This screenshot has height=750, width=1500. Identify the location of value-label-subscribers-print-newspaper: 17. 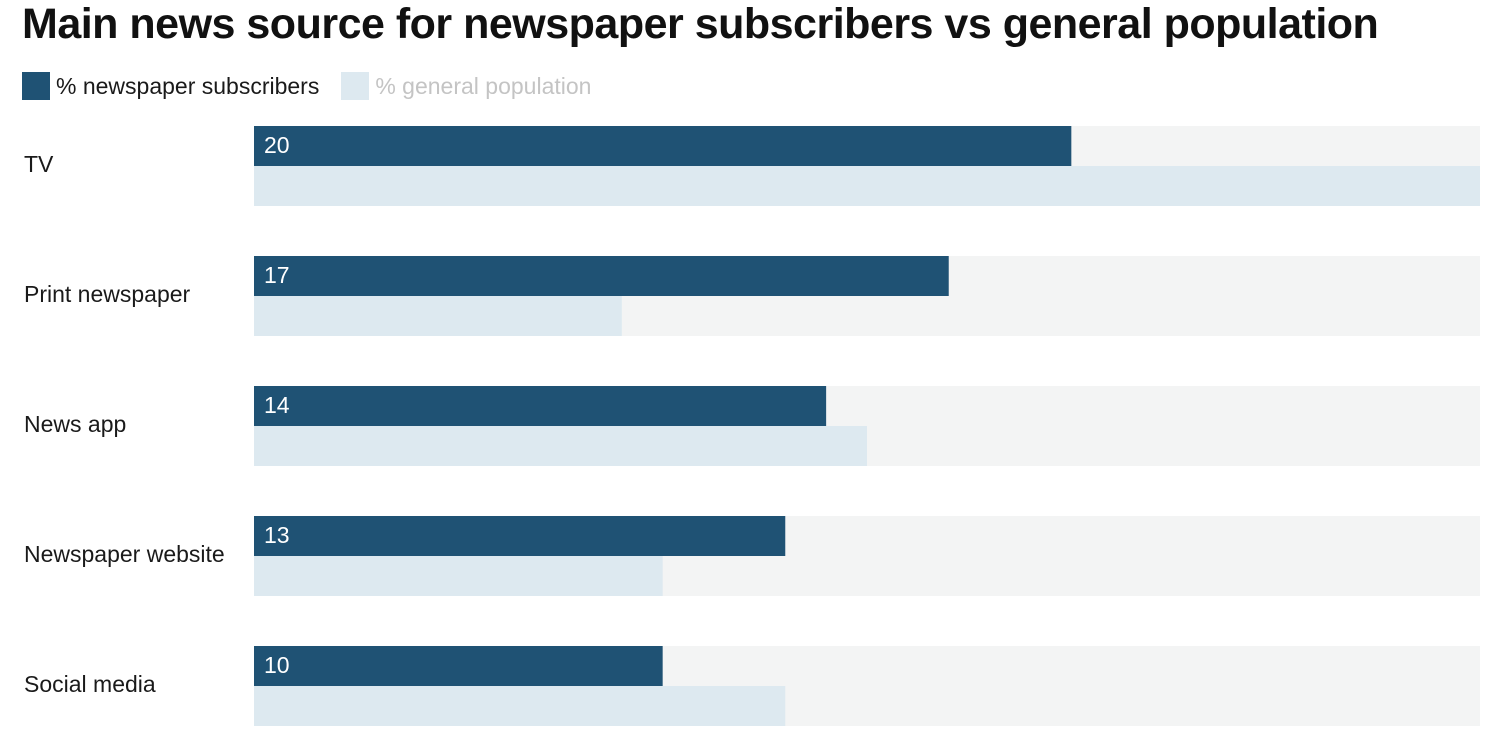
(277, 275).